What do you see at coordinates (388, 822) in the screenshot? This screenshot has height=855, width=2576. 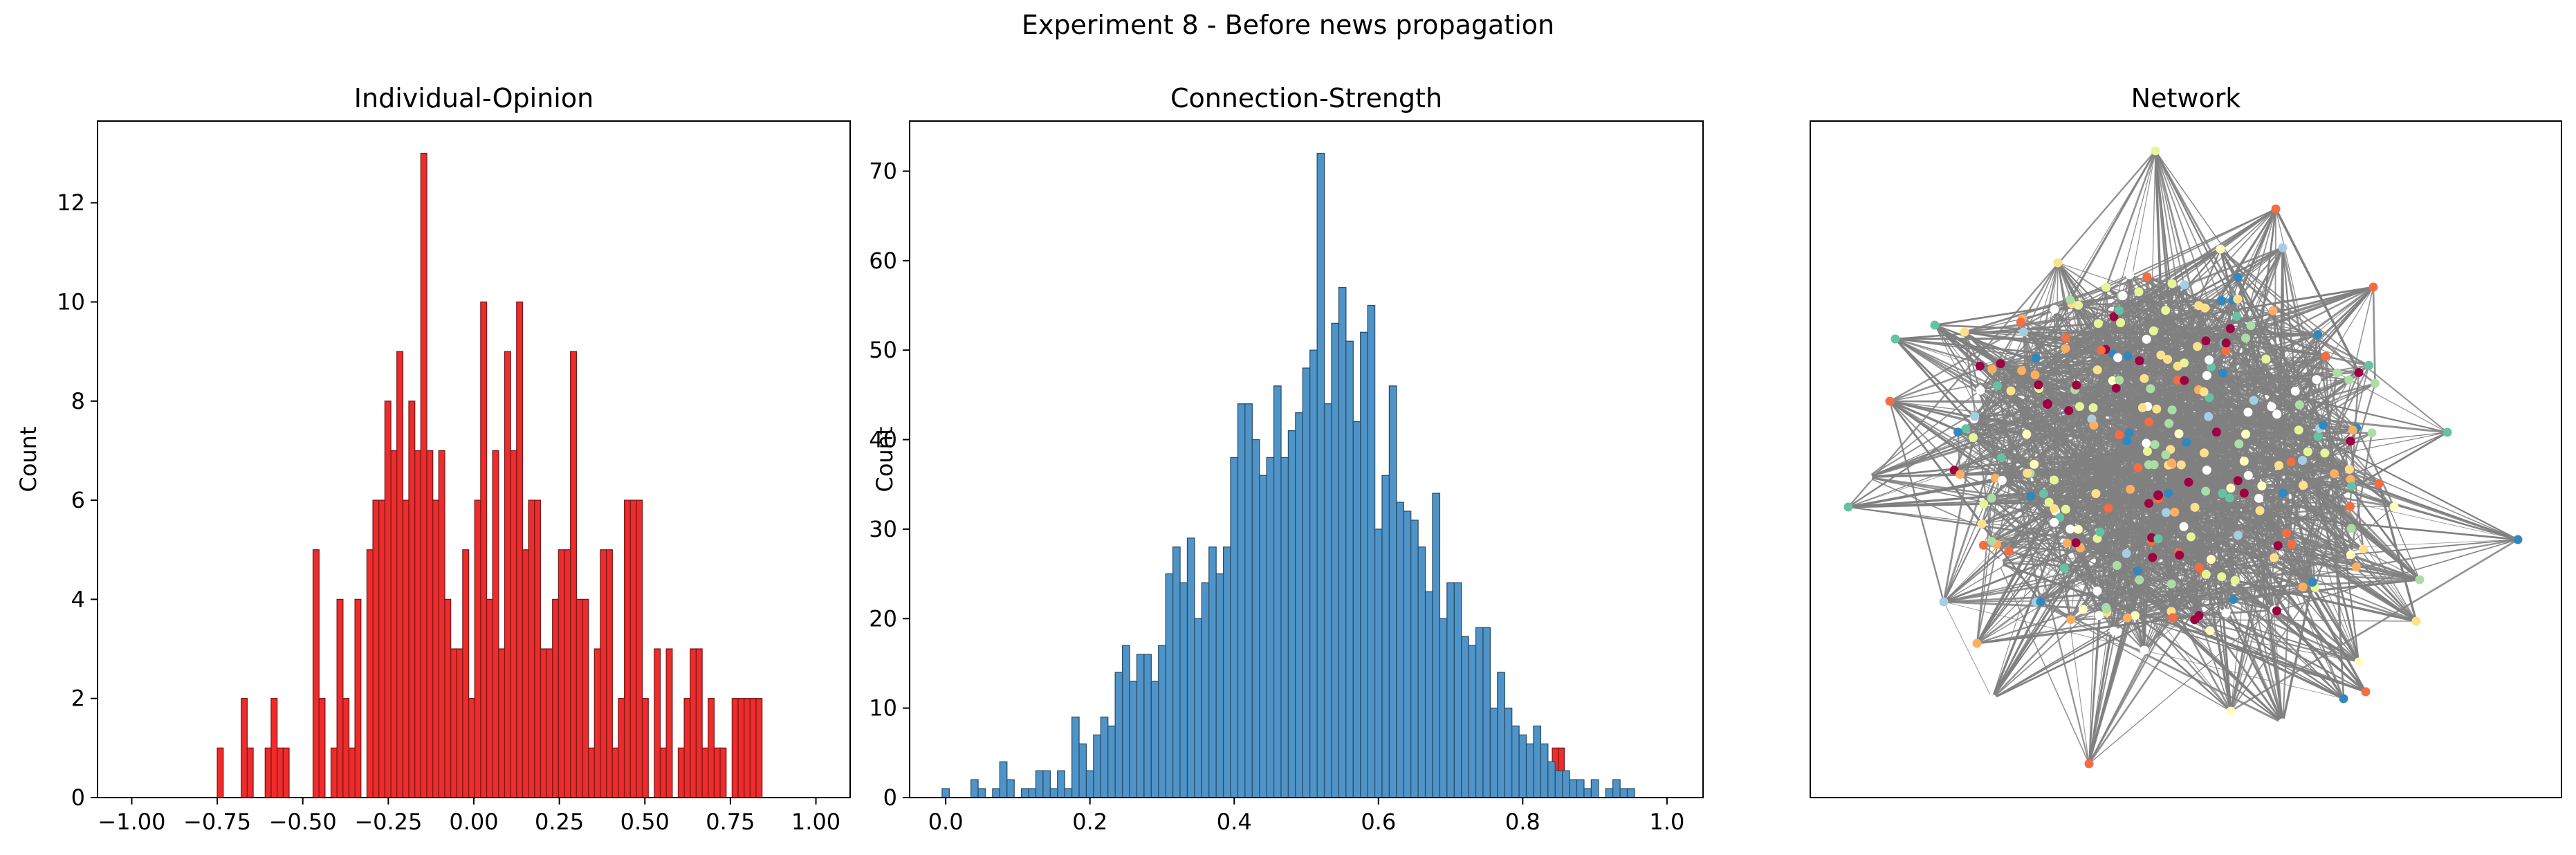 I see `x-tick-label: −0.25` at bounding box center [388, 822].